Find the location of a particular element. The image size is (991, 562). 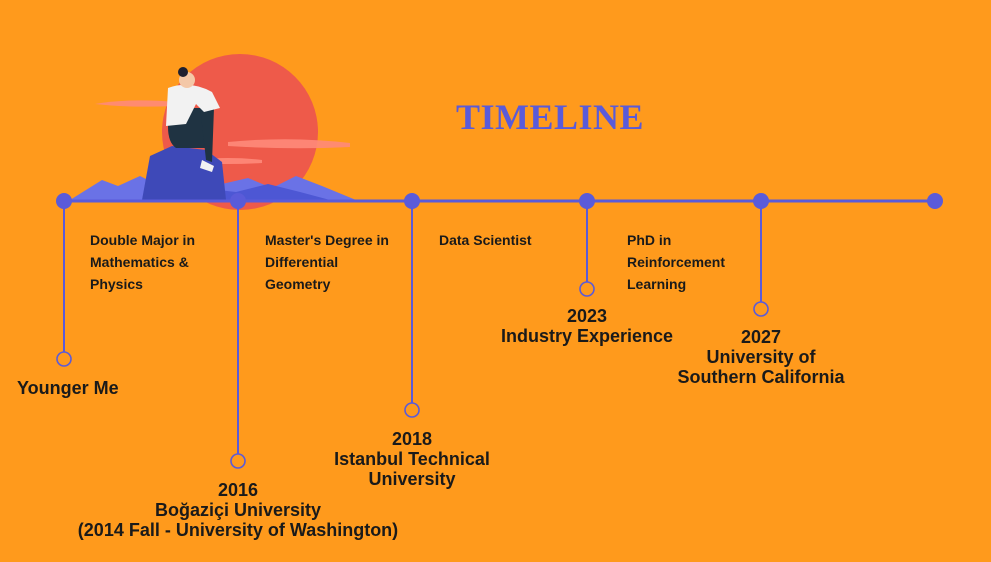

milestone-label-line: Boğaziçi University is located at coordinates (238, 510).